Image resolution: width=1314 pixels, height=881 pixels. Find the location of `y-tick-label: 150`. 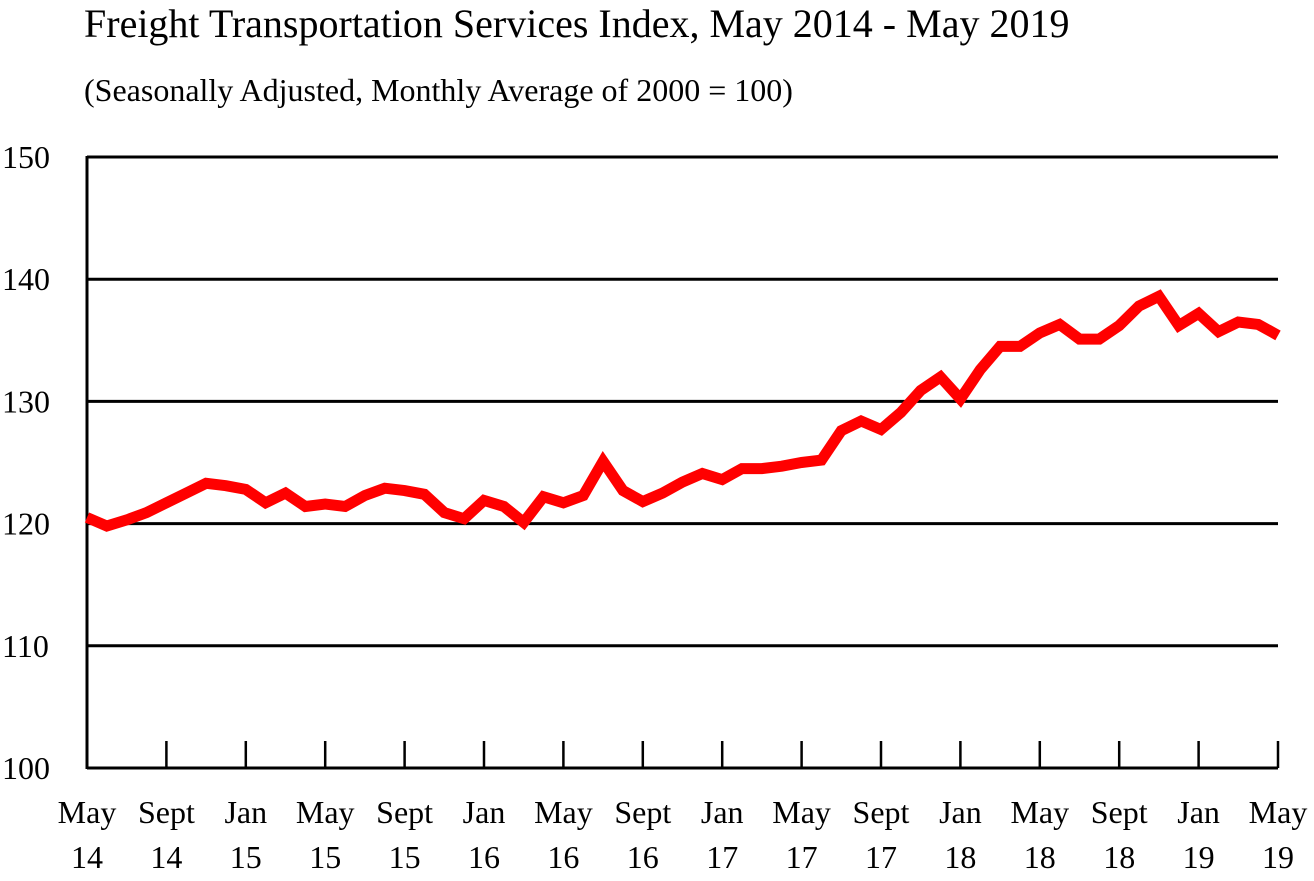

y-tick-label: 150 is located at coordinates (26, 157).